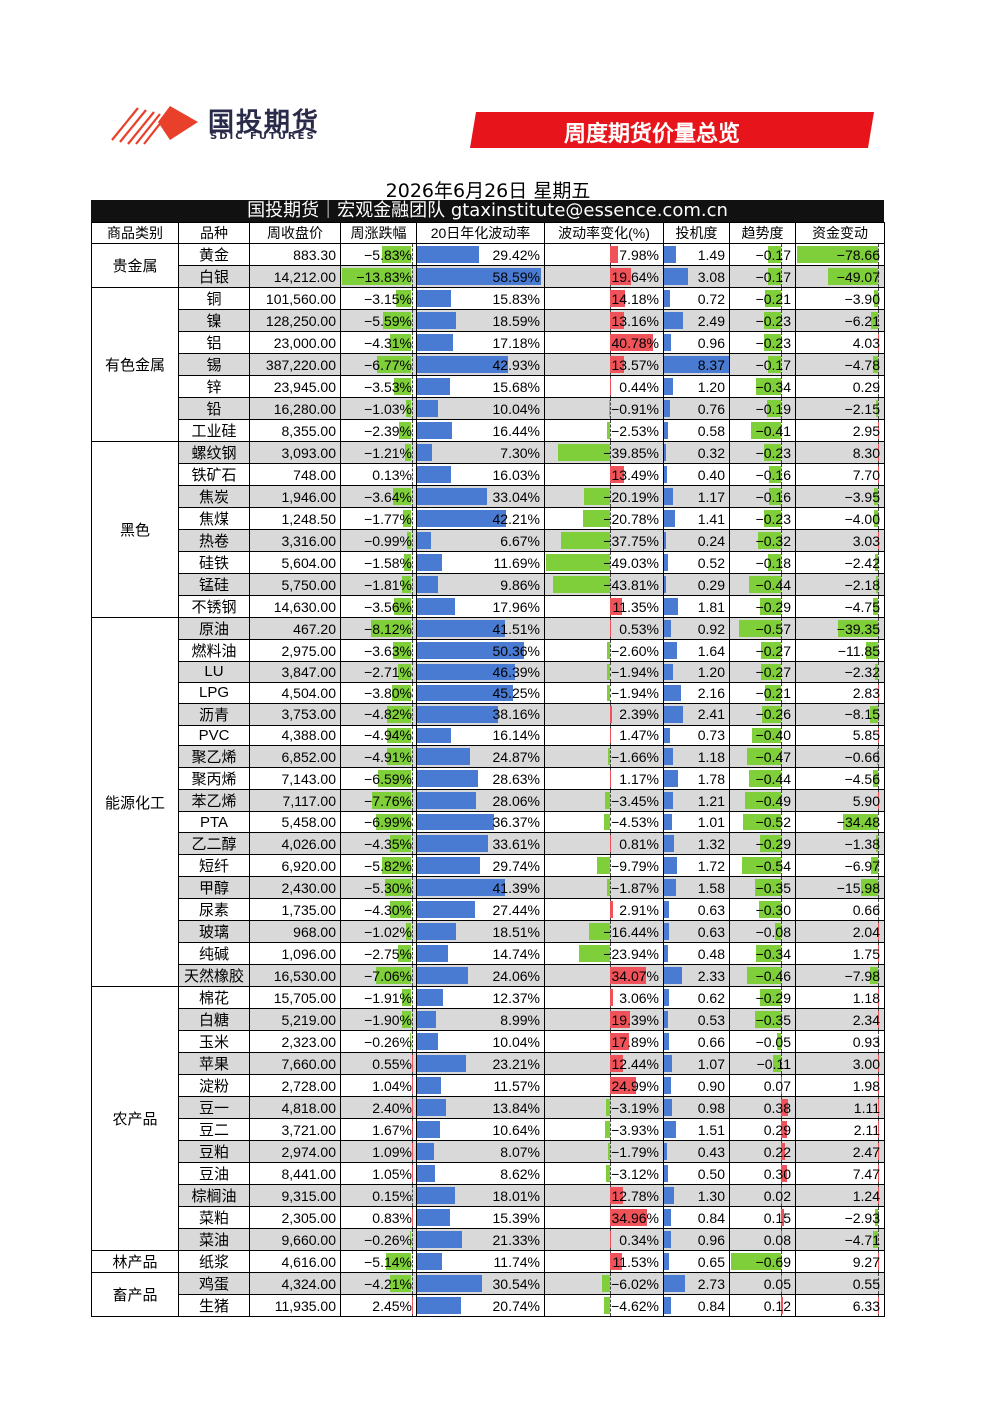 The image size is (992, 1403). What do you see at coordinates (862, 756) in the screenshot?
I see `fund-value: −0.66` at bounding box center [862, 756].